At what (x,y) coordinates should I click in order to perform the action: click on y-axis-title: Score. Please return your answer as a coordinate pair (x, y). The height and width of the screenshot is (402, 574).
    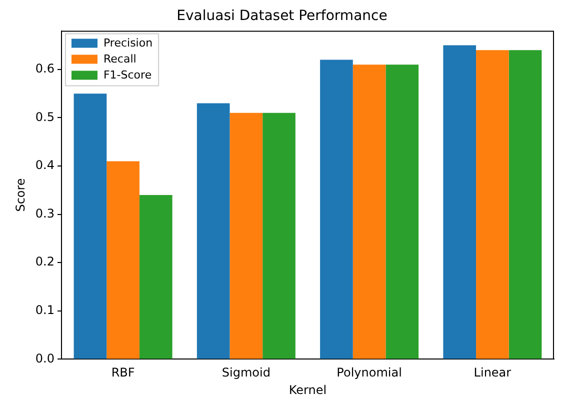
    Looking at the image, I should click on (20, 195).